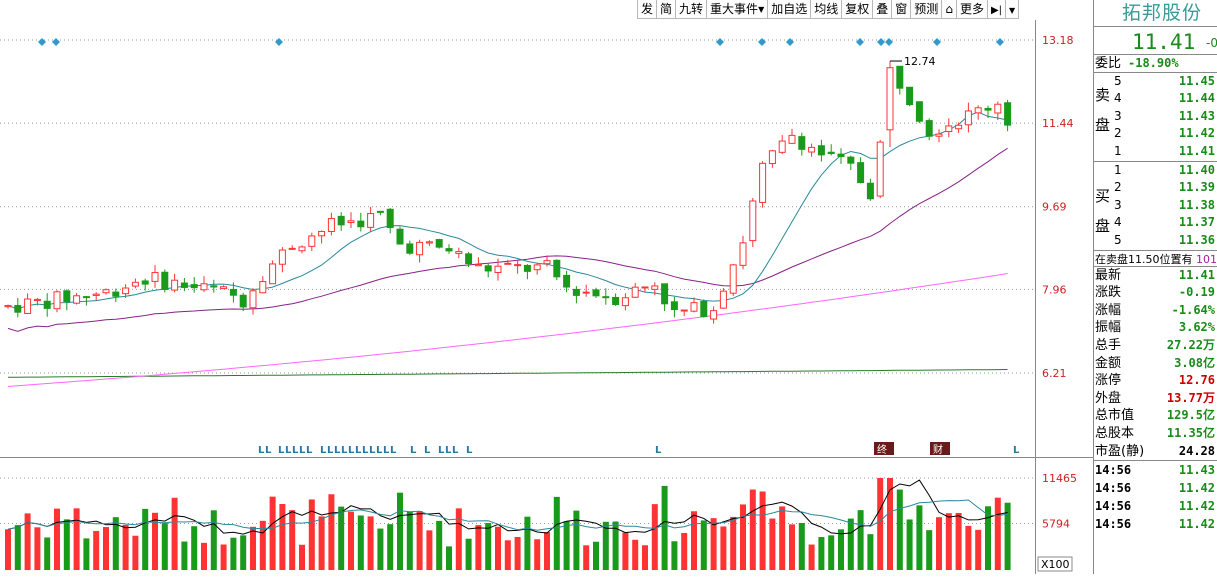 The height and width of the screenshot is (578, 1217). I want to click on level-number: 2, so click(1118, 133).